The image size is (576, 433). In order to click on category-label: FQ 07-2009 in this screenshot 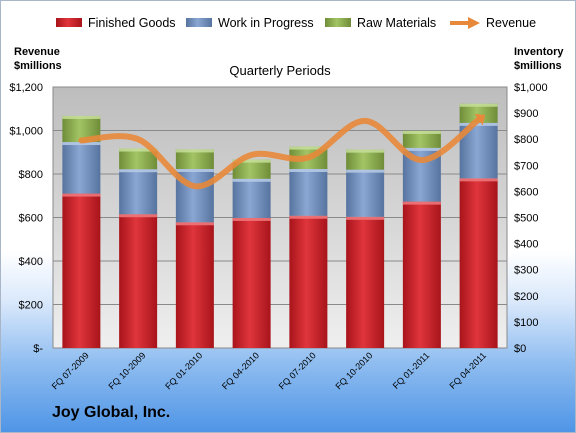, I will do `click(70, 370)`.